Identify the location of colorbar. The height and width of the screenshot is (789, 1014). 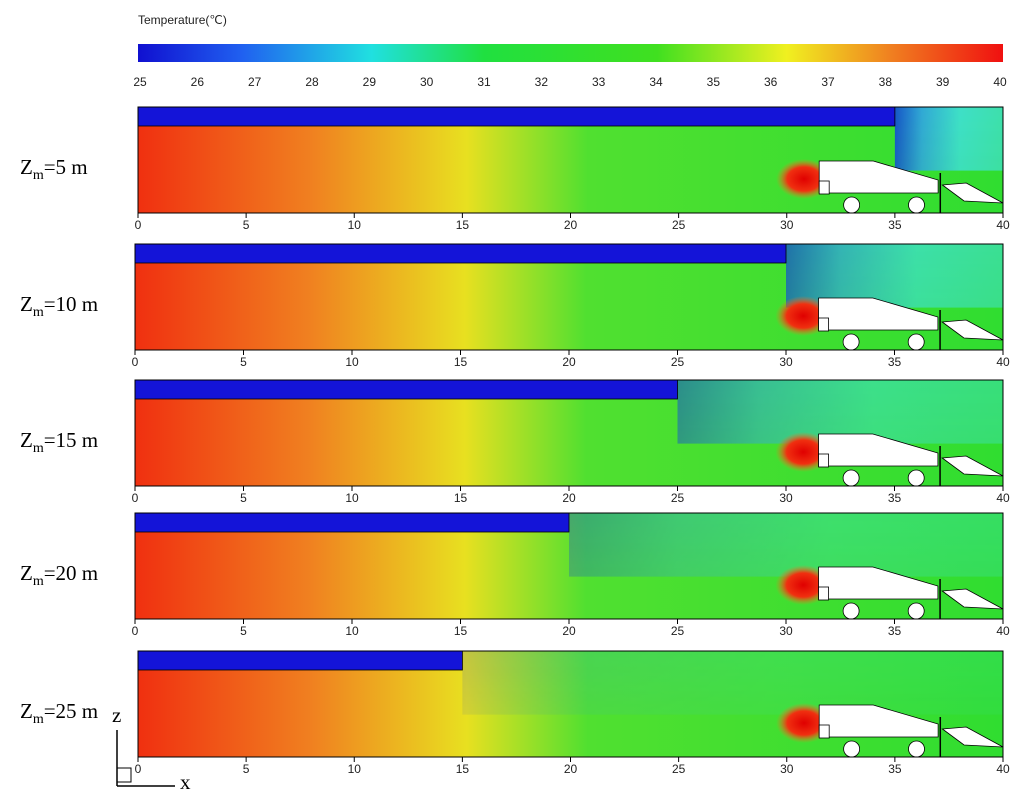
(570, 53).